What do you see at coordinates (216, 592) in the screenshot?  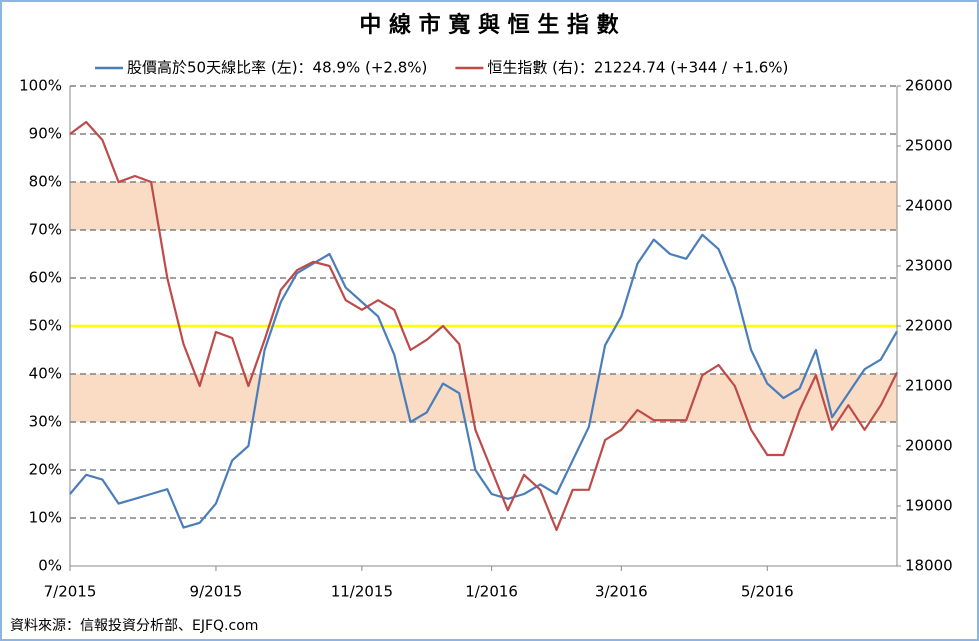 I see `x-tick-label: 9/2015` at bounding box center [216, 592].